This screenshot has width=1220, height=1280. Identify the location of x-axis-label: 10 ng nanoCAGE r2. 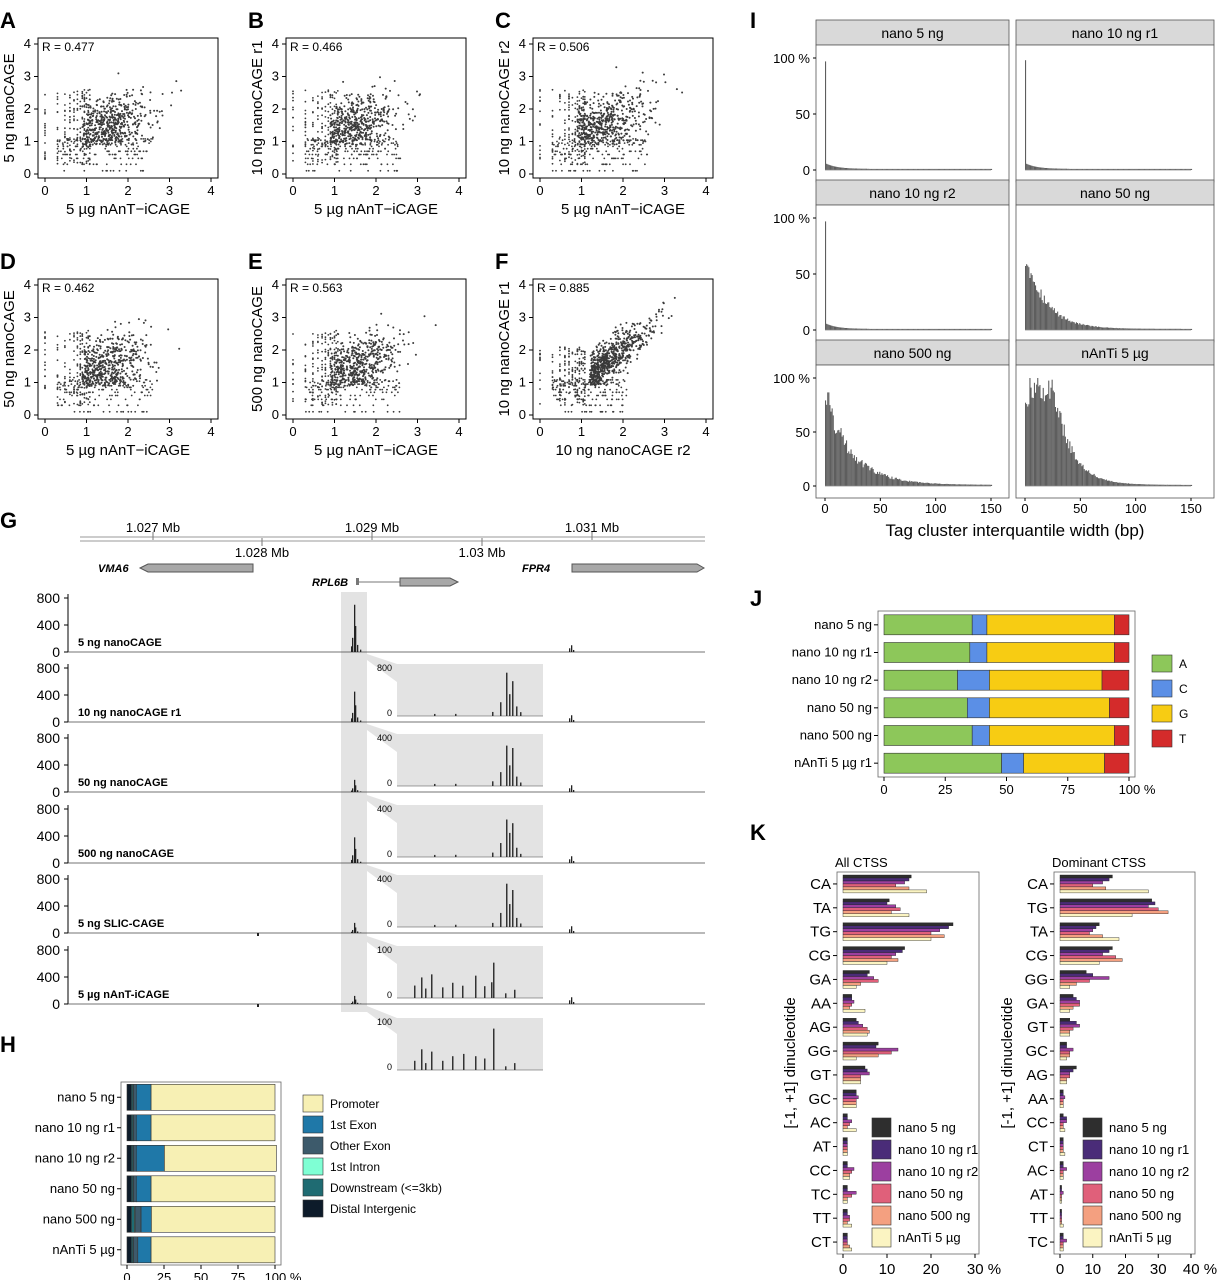
(622, 450).